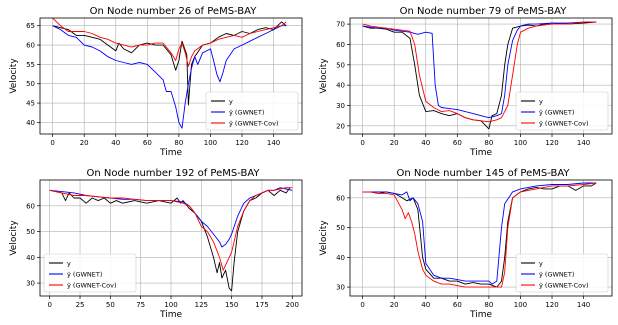 This screenshot has width=618, height=325. Describe the element at coordinates (30, 26) in the screenshot. I see `y-tick-label: 65` at that location.